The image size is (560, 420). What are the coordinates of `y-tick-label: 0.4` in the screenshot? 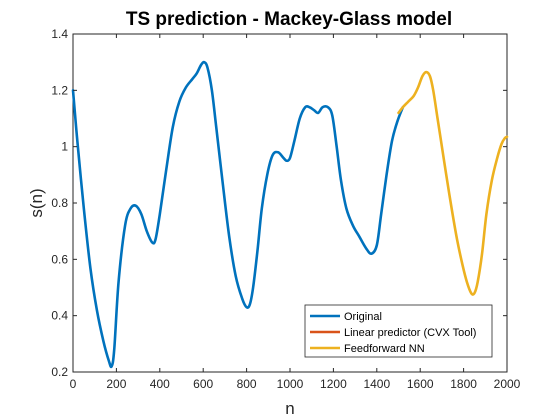 It's located at (59, 316).